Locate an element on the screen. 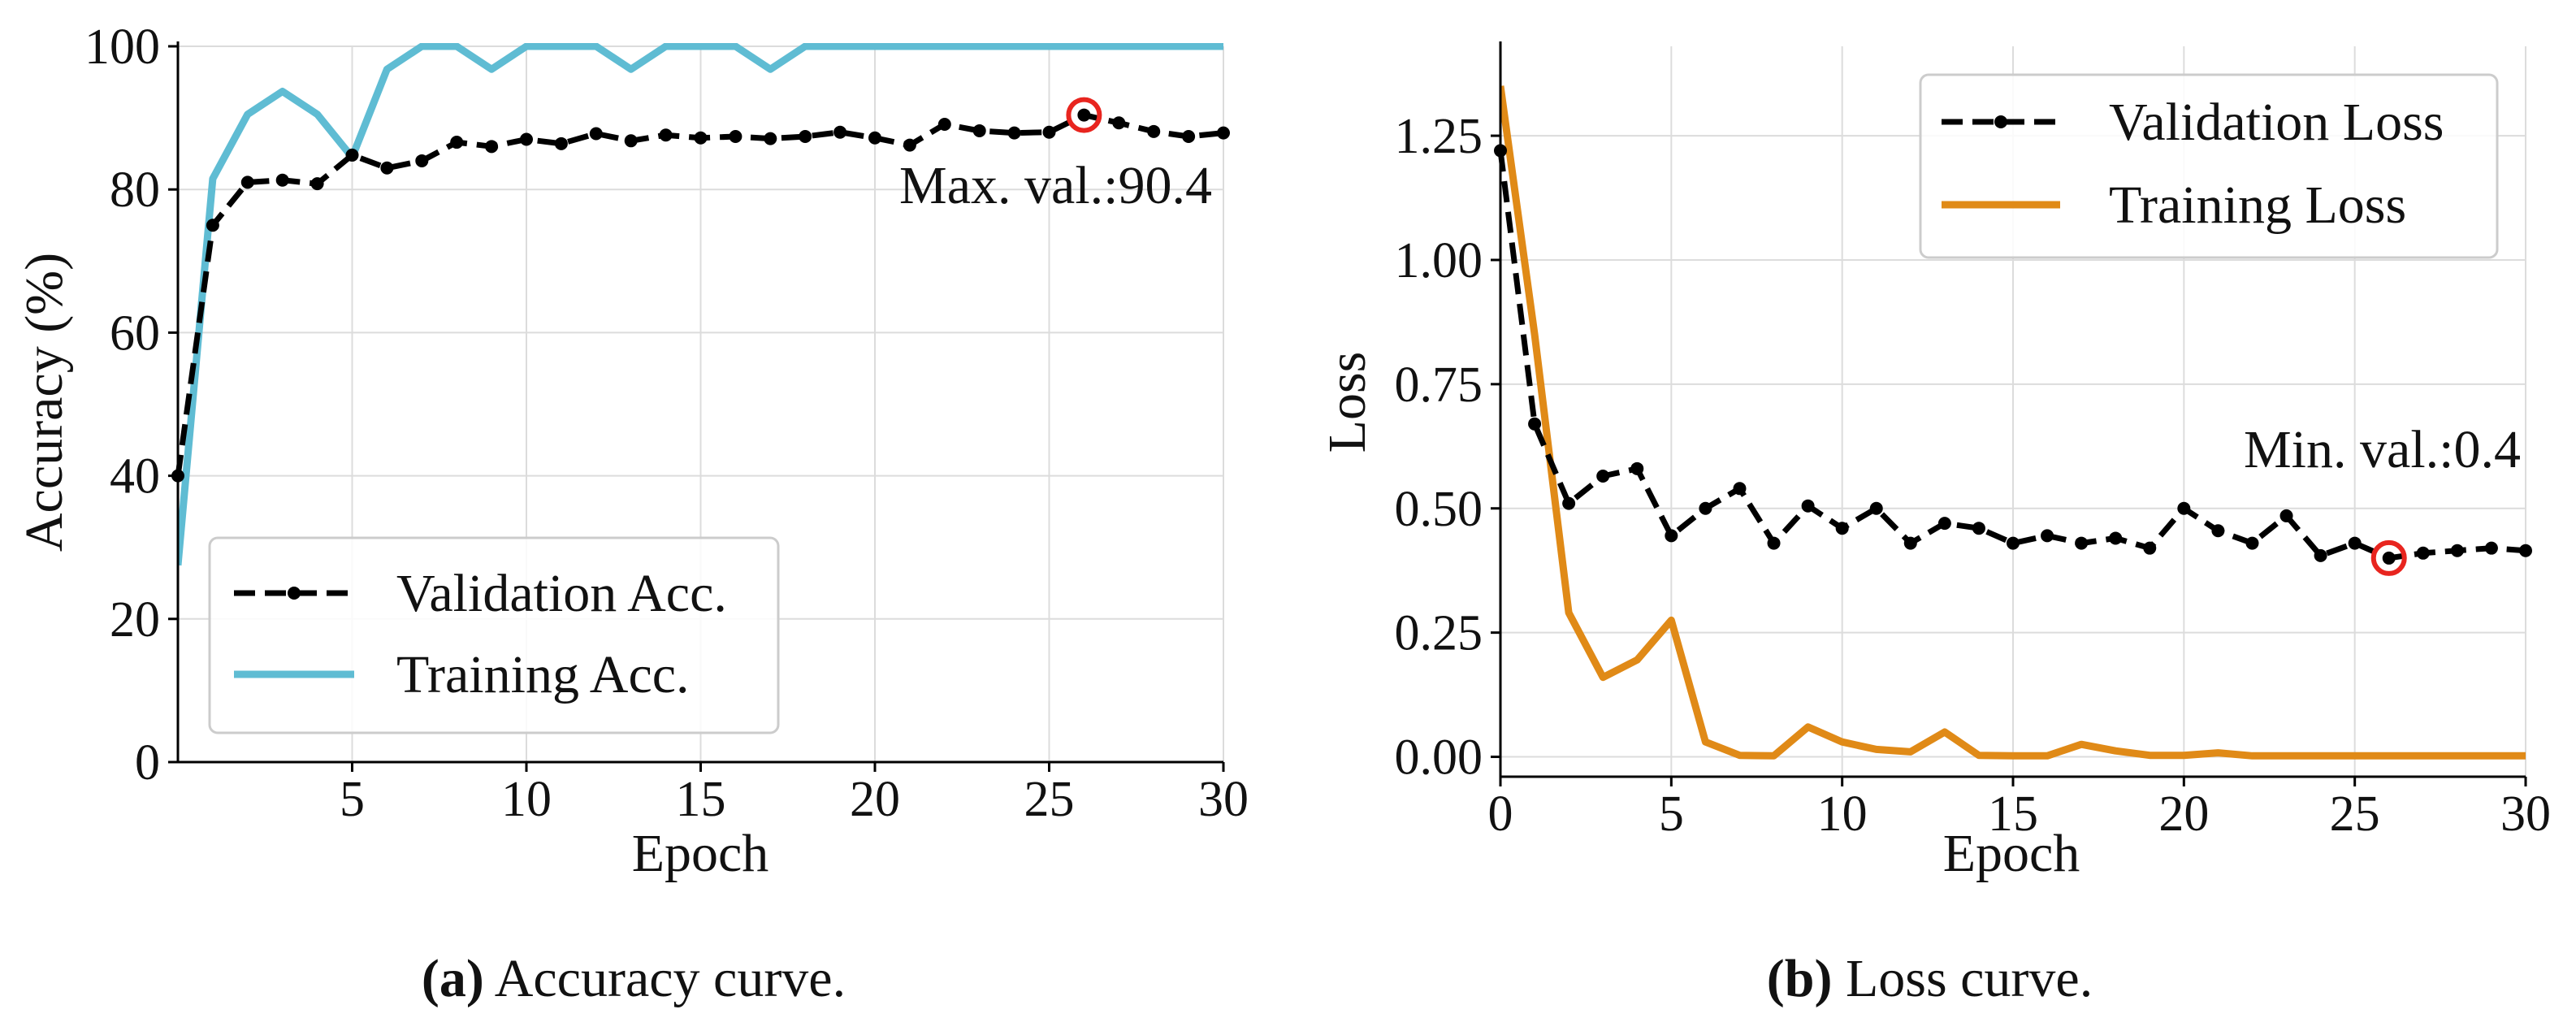  loss-x-tick-label: 30 is located at coordinates (2525, 814).